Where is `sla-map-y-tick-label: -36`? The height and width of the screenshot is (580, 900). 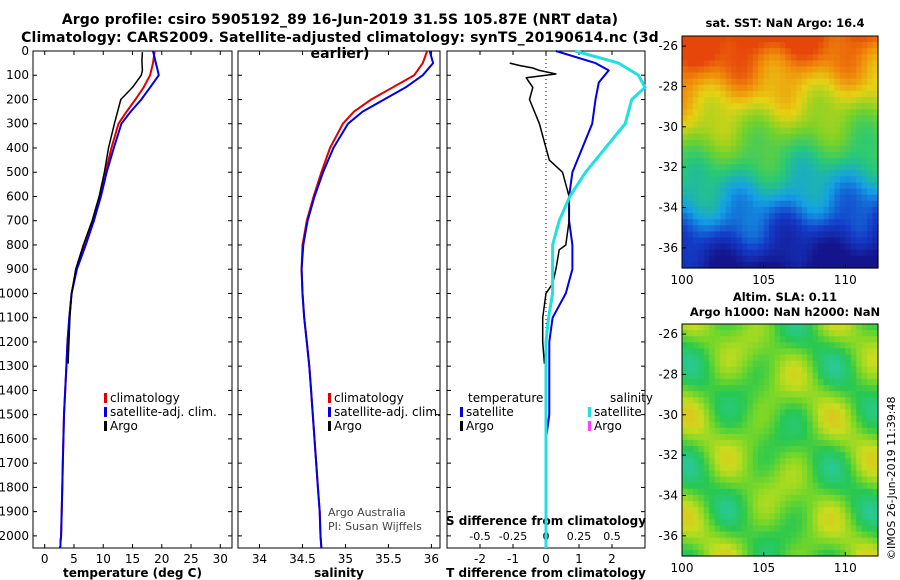 sla-map-y-tick-label: -36 is located at coordinates (668, 536).